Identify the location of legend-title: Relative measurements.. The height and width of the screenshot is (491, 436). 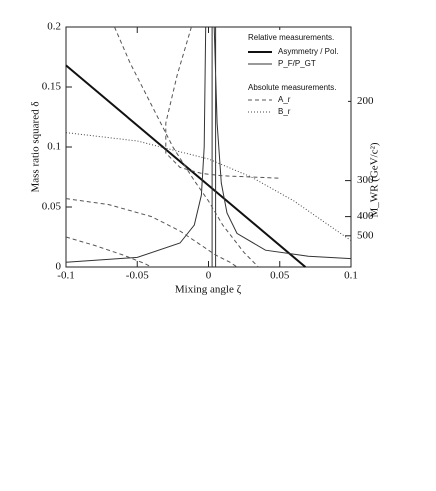
(291, 37).